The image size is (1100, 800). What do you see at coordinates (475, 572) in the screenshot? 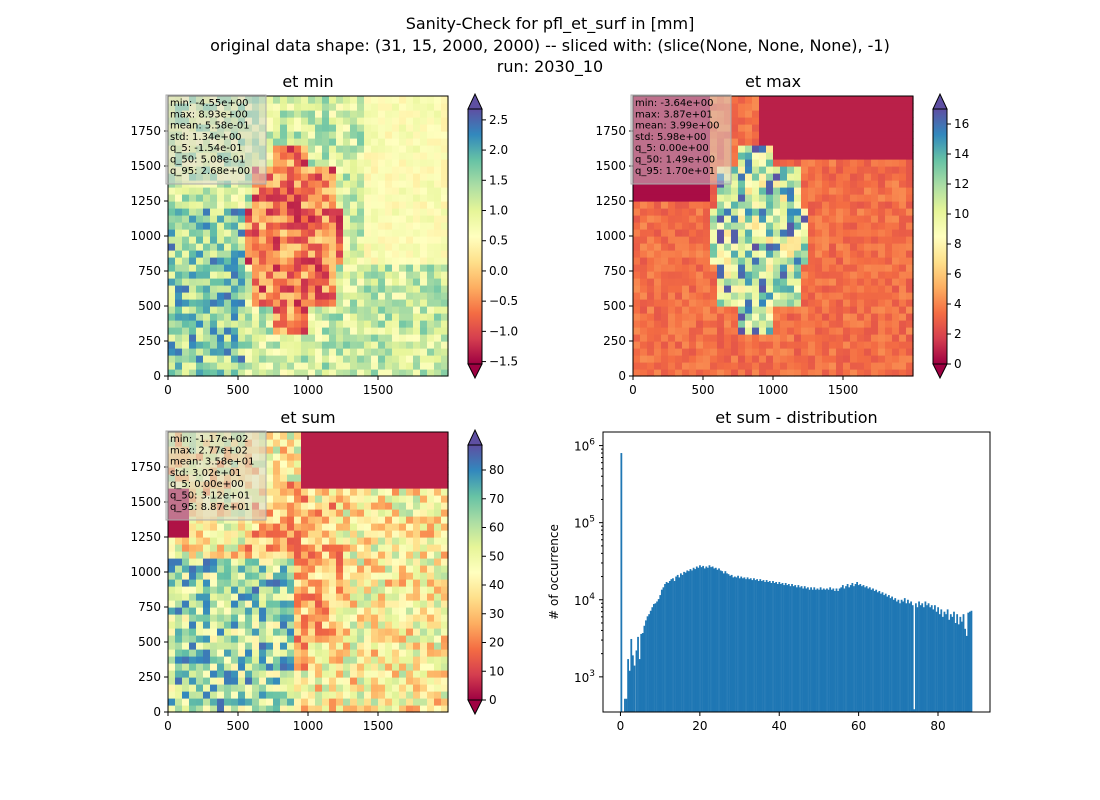
I see `colorbar-gradient` at bounding box center [475, 572].